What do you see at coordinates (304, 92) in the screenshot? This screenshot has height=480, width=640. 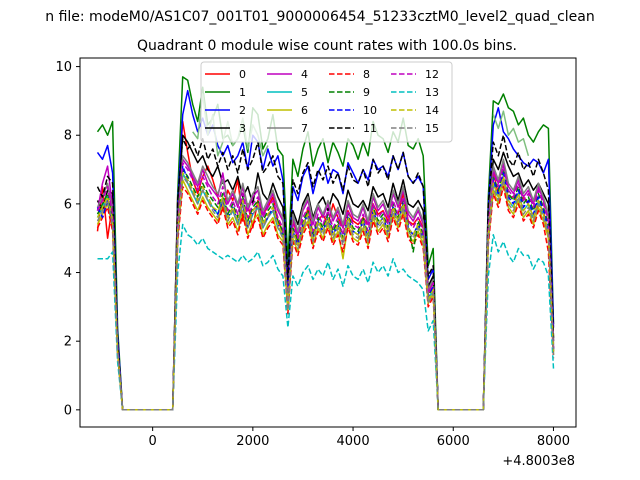 I see `legend-label: 5` at bounding box center [304, 92].